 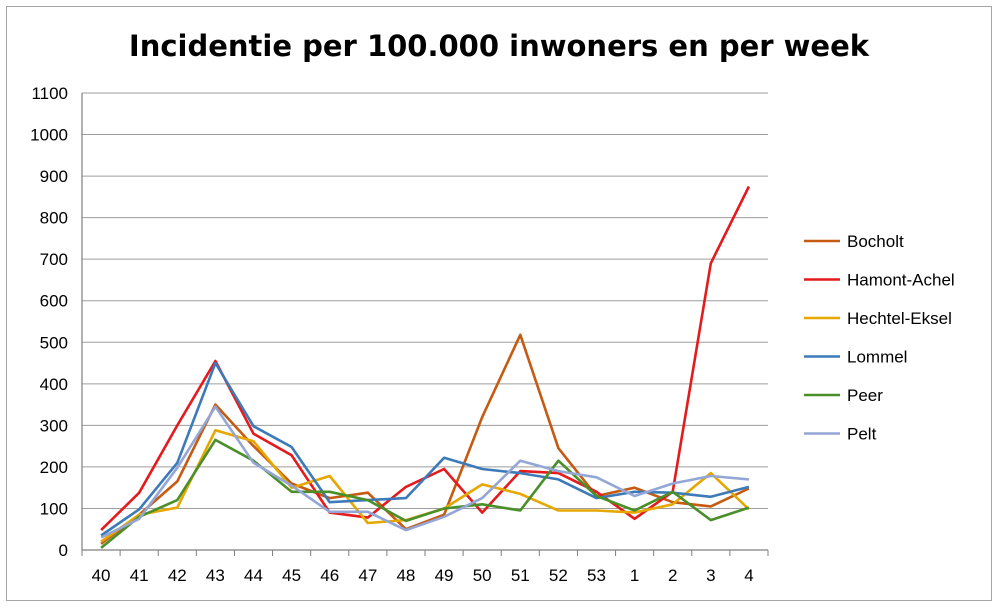 What do you see at coordinates (49, 93) in the screenshot?
I see `y-tick-label: 1100` at bounding box center [49, 93].